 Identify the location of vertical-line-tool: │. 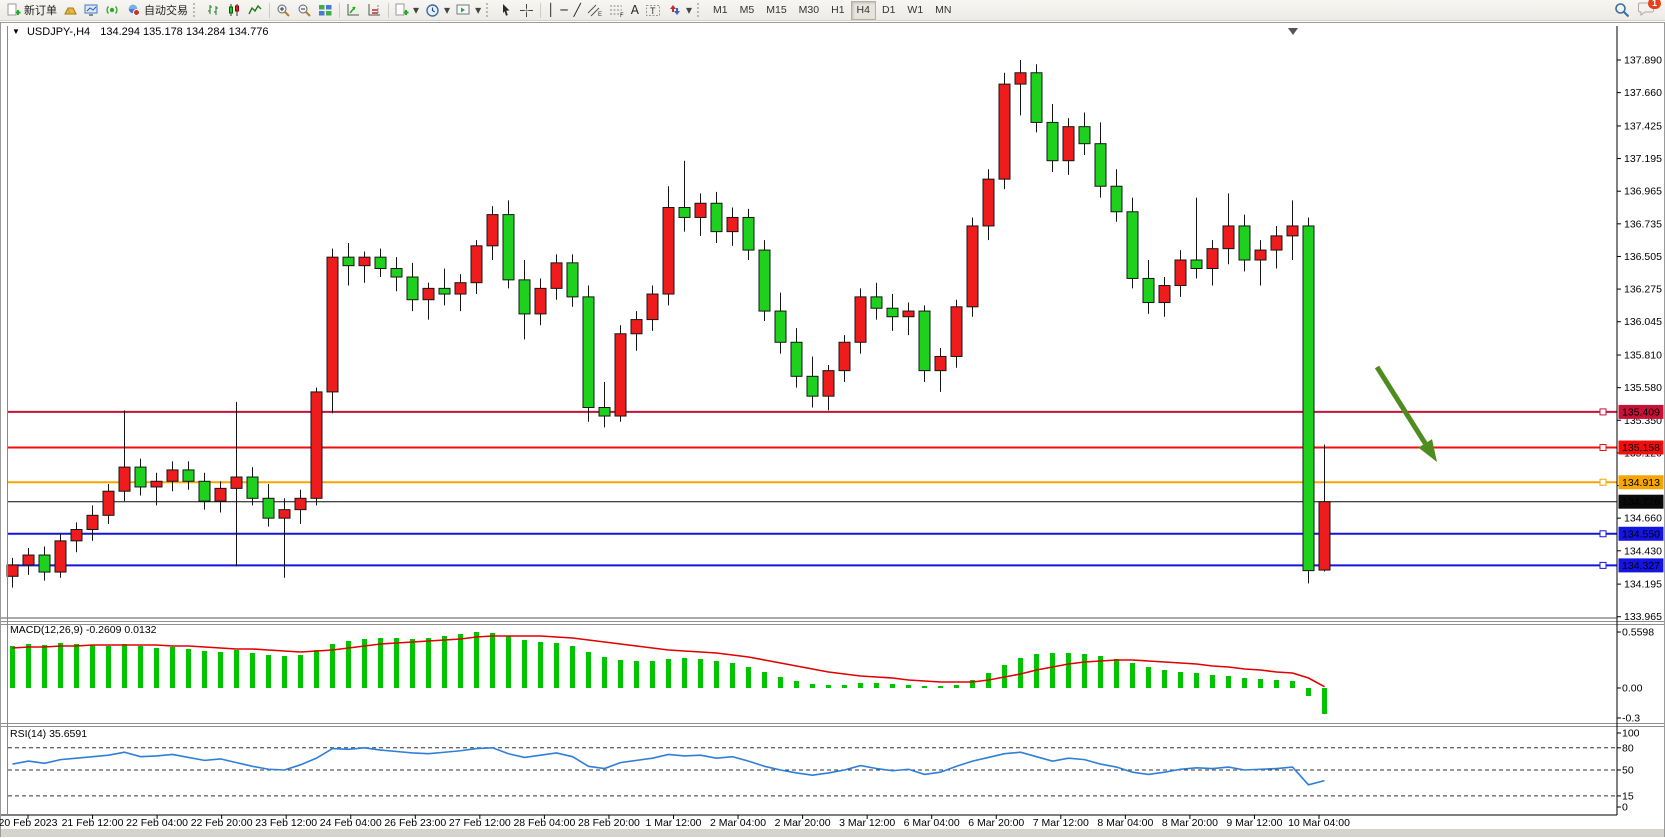
(550, 10).